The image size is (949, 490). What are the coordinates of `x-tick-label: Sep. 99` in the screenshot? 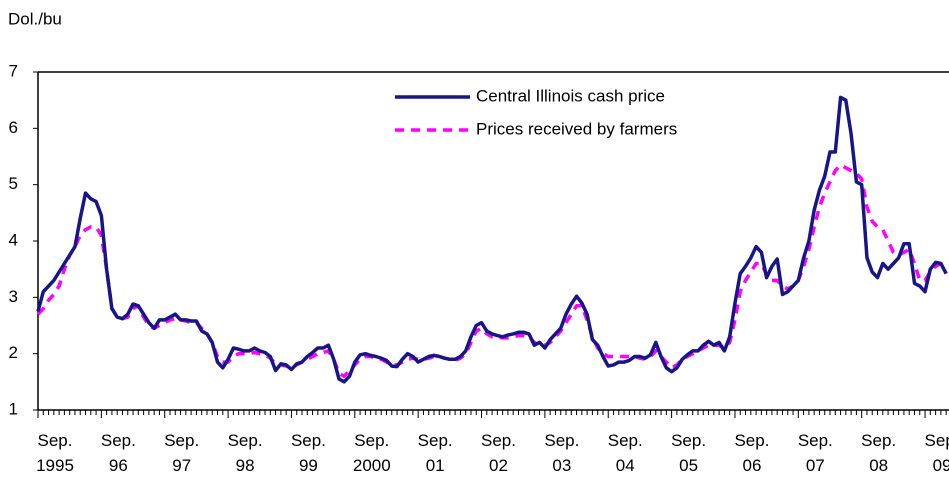 It's located at (308, 453).